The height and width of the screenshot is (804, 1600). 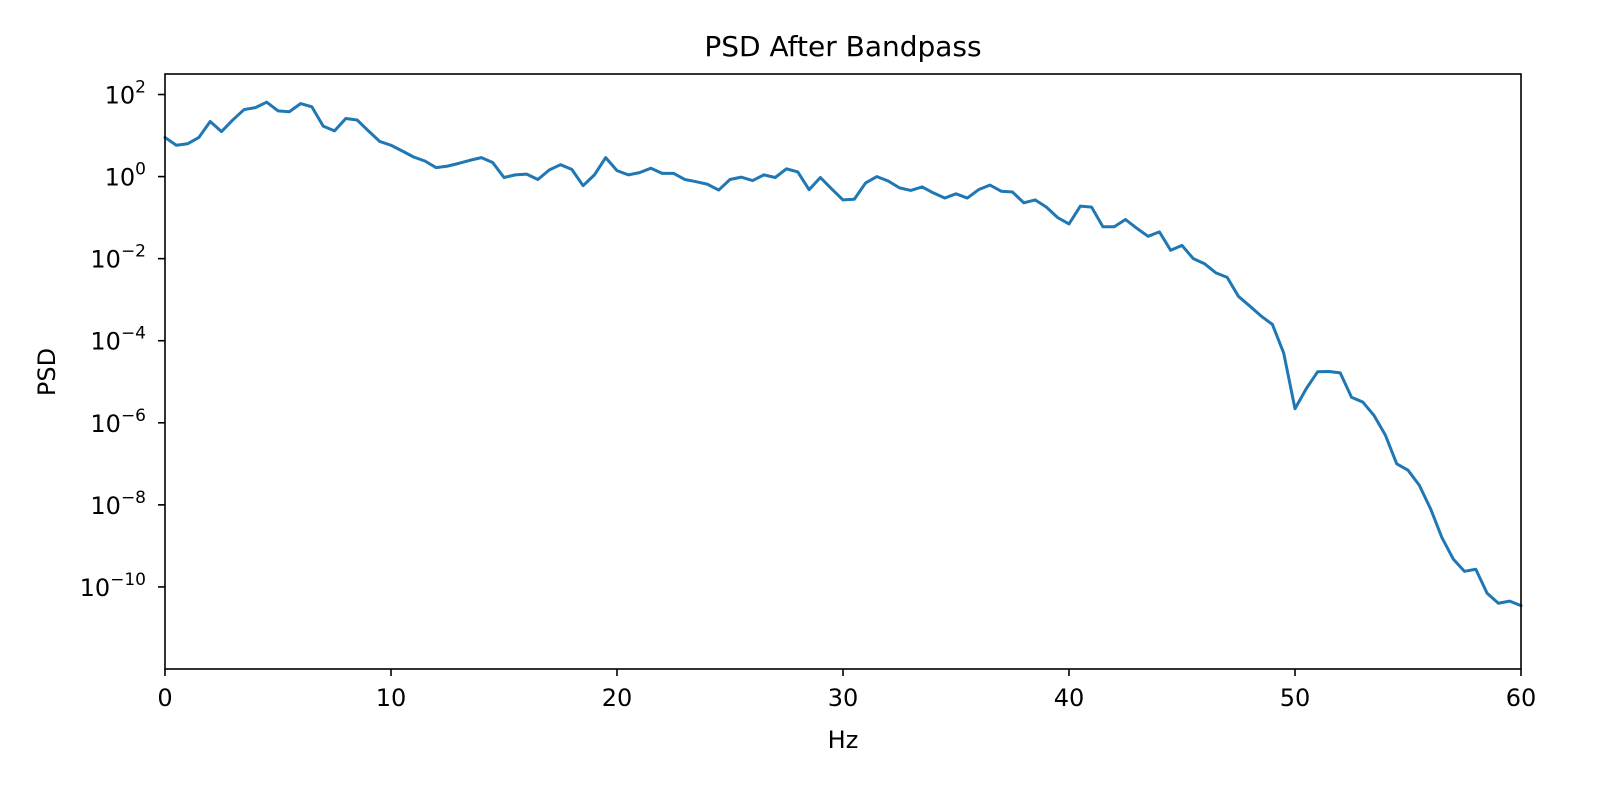 I want to click on x-tick-label: 50, so click(x=1295, y=698).